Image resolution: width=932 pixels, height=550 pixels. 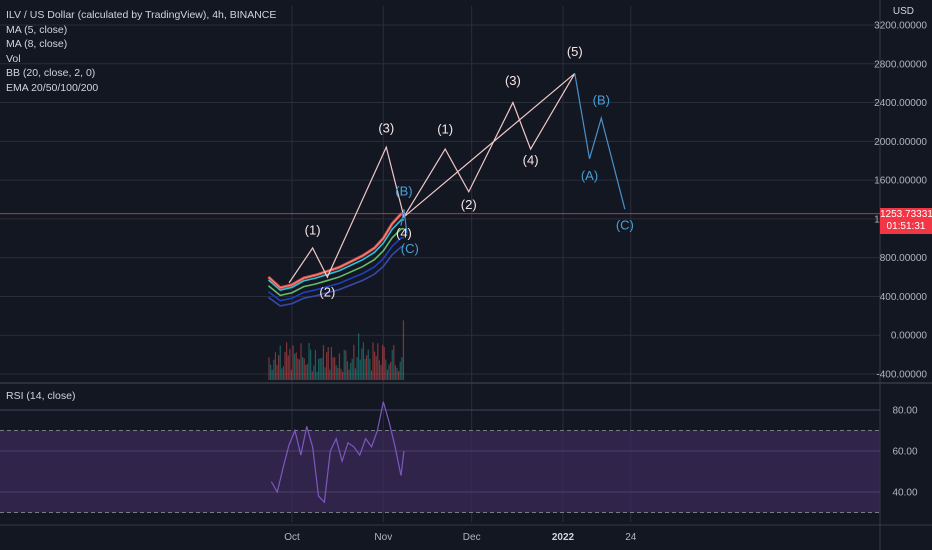 What do you see at coordinates (386, 128) in the screenshot?
I see `wave-main-label-2: (3)` at bounding box center [386, 128].